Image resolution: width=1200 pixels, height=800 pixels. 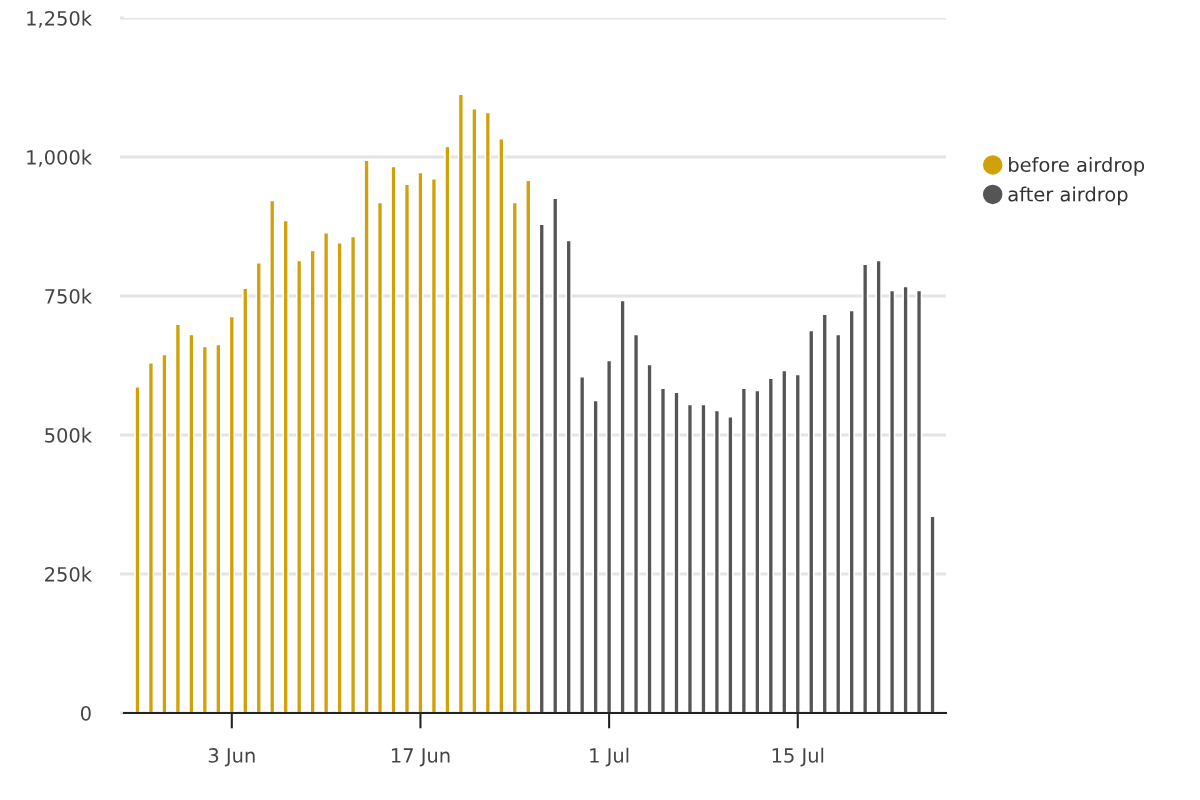 What do you see at coordinates (68, 574) in the screenshot?
I see `y-tick-label: 250k` at bounding box center [68, 574].